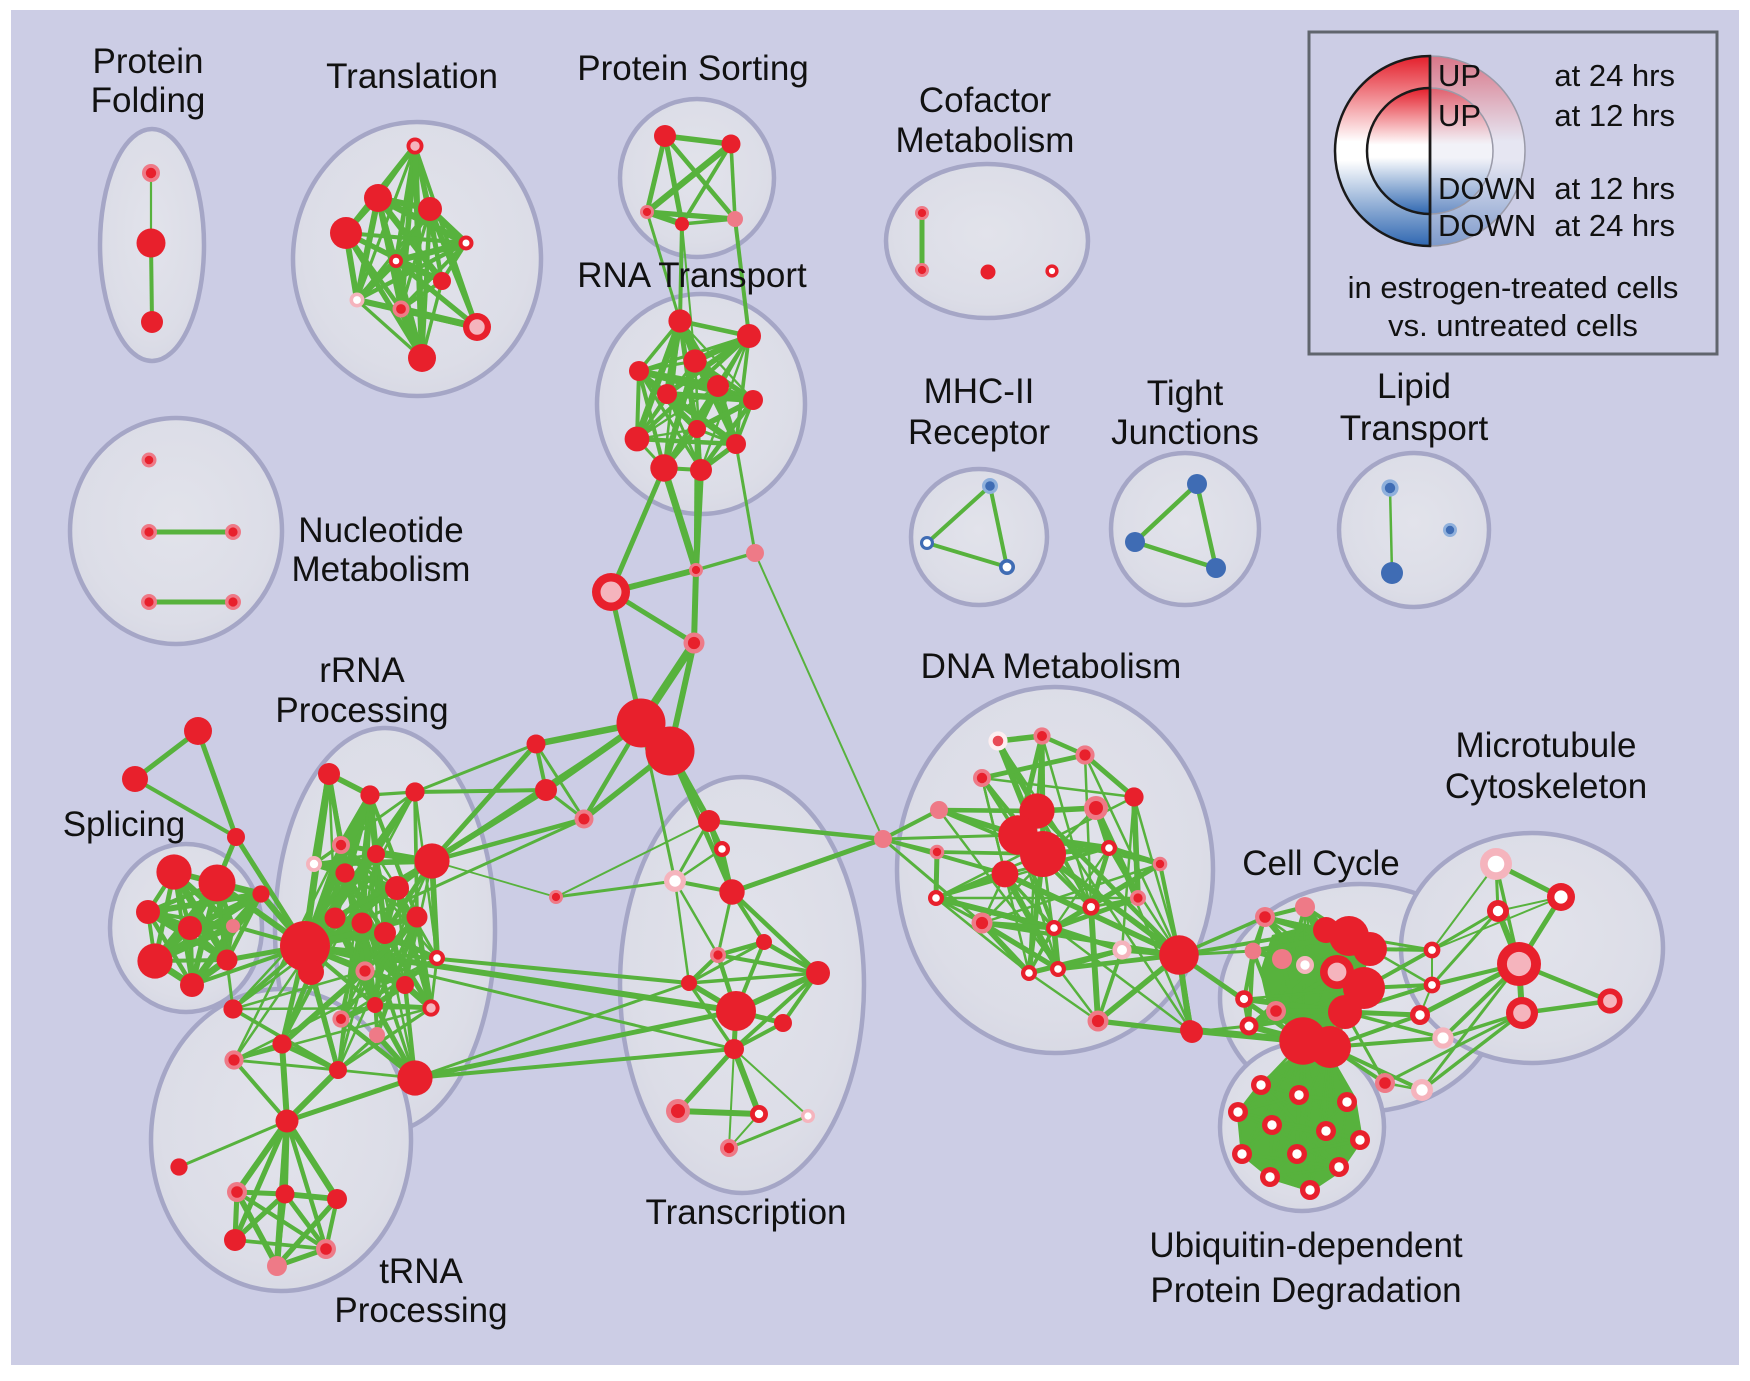 This screenshot has width=1750, height=1381. What do you see at coordinates (1513, 287) in the screenshot?
I see `svg-text: in estrogen-treated cells` at bounding box center [1513, 287].